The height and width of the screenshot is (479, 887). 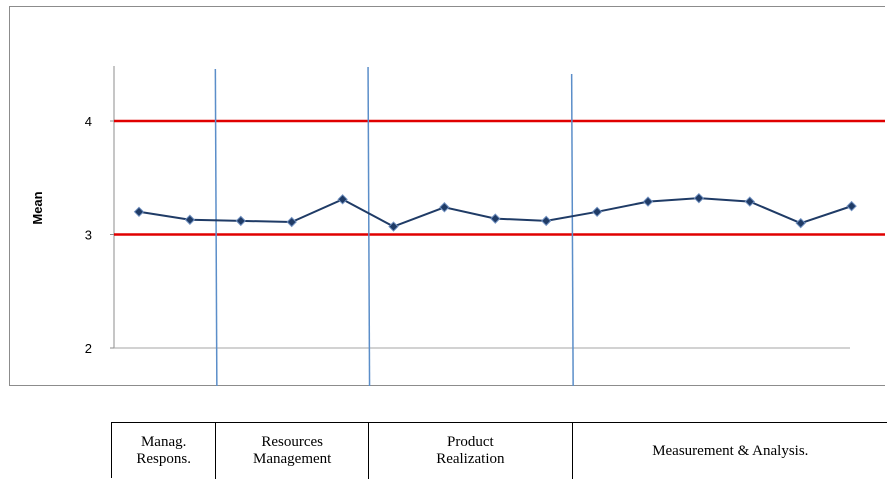 I want to click on y-axis-title: Mean, so click(x=37, y=207).